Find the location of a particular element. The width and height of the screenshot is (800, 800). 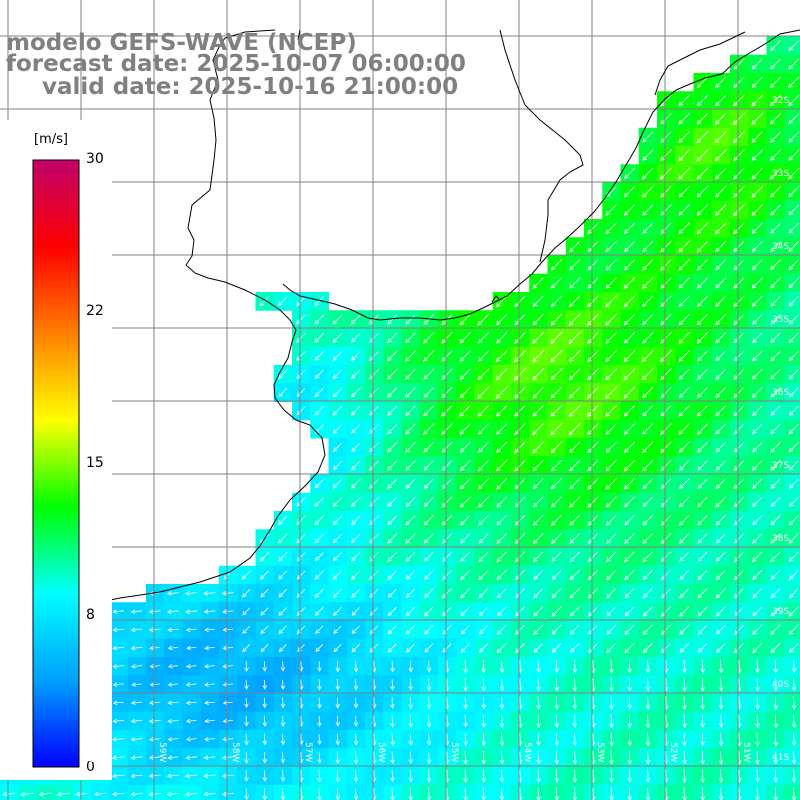

lat-label: 33S is located at coordinates (781, 174).